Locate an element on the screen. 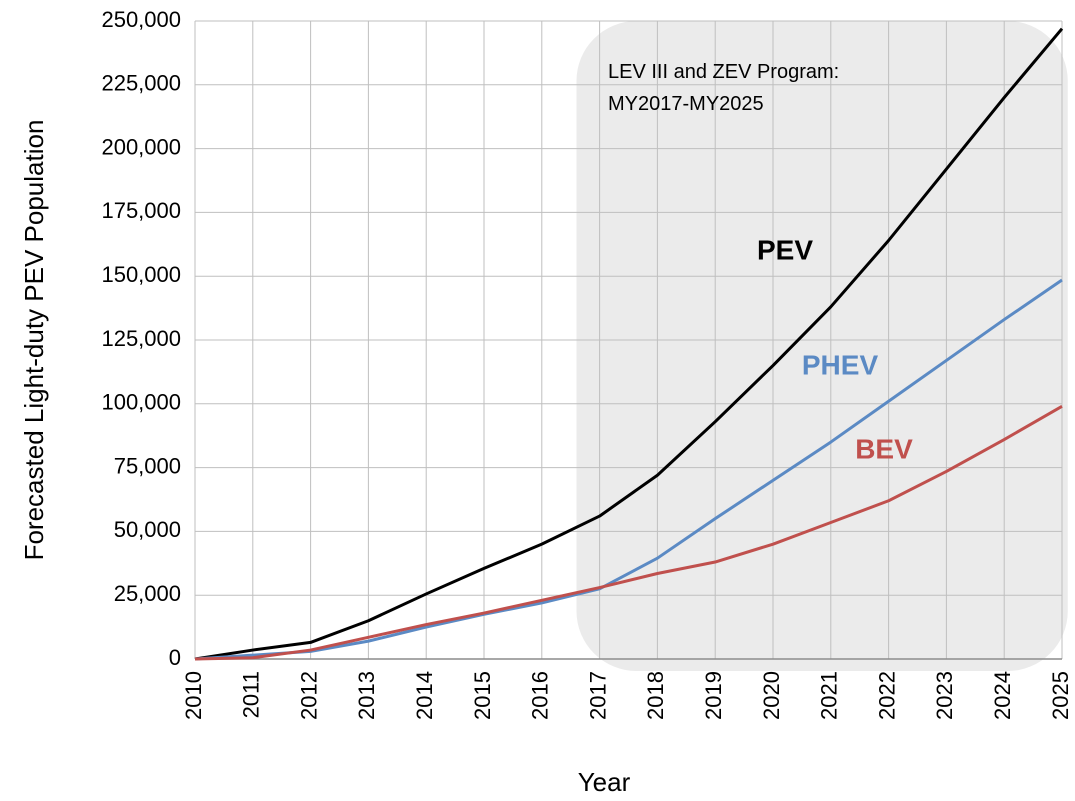  y-tick-label: 175,000 is located at coordinates (141, 210).